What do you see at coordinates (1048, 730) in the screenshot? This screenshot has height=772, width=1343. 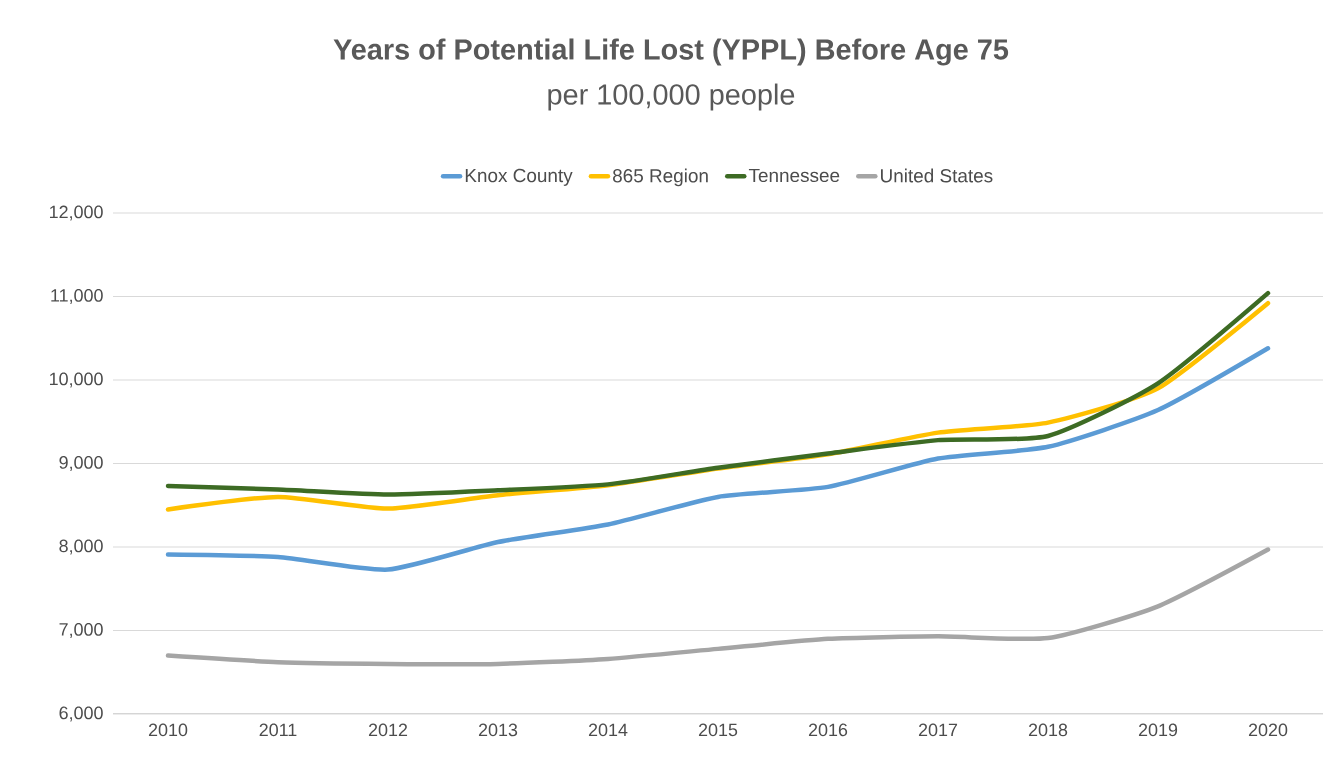 I see `x-tick-label: 2018` at bounding box center [1048, 730].